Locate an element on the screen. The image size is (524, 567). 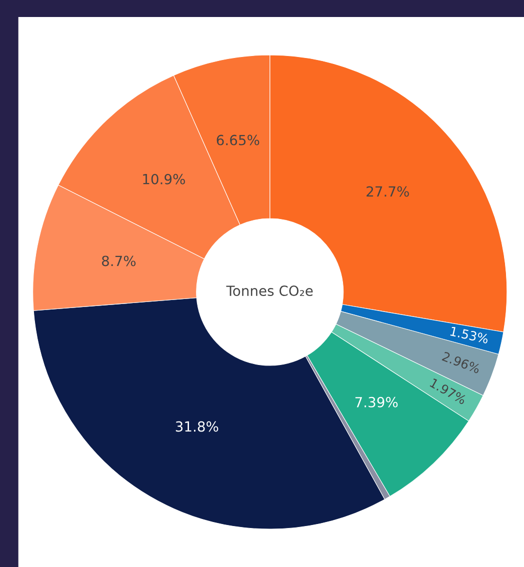
data-label: 6.65% is located at coordinates (238, 140).